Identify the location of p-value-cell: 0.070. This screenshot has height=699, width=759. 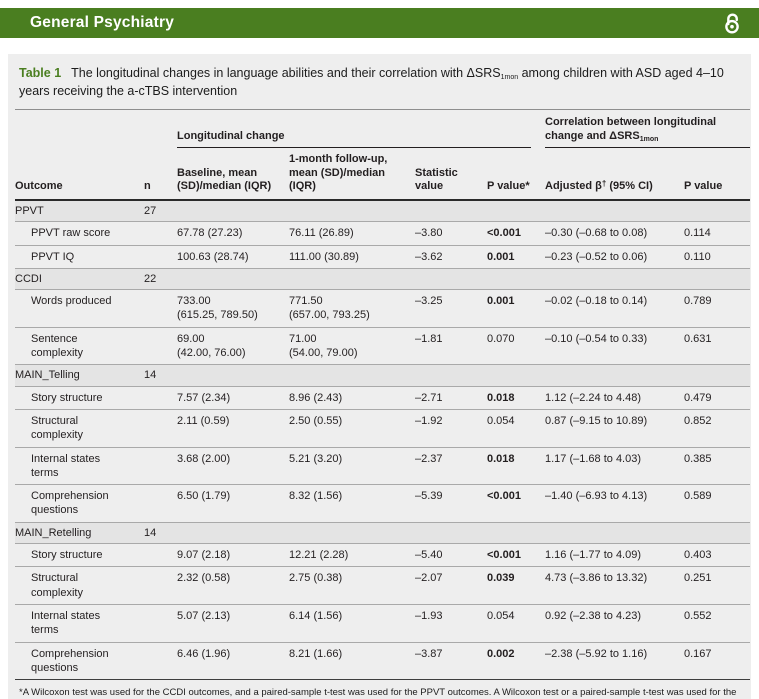
(516, 346).